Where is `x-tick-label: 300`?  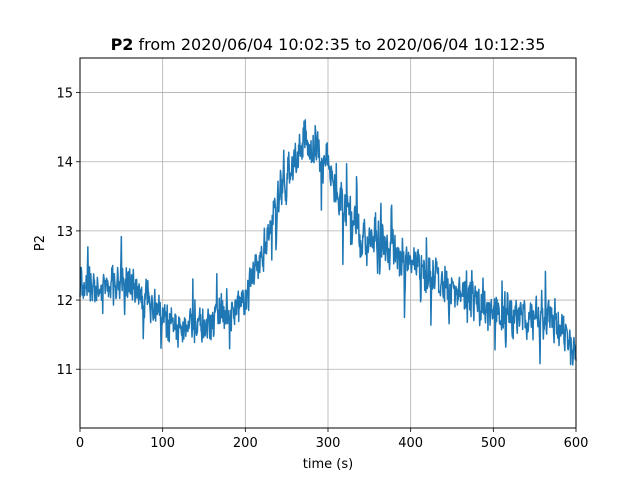 x-tick-label: 300 is located at coordinates (328, 443).